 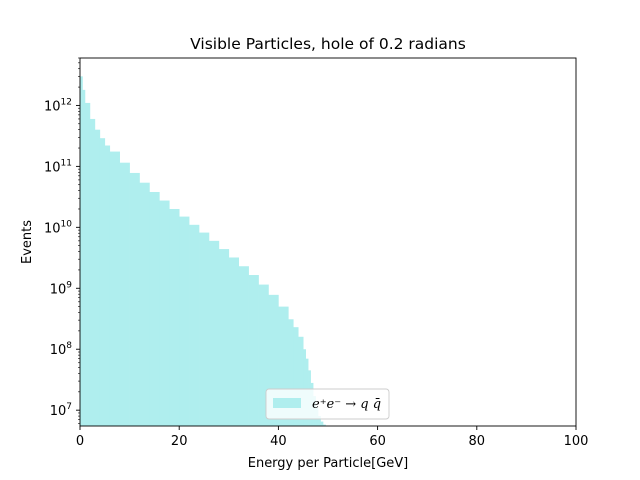 What do you see at coordinates (328, 463) in the screenshot?
I see `x-axis-label: Energy per Particle[GeV]` at bounding box center [328, 463].